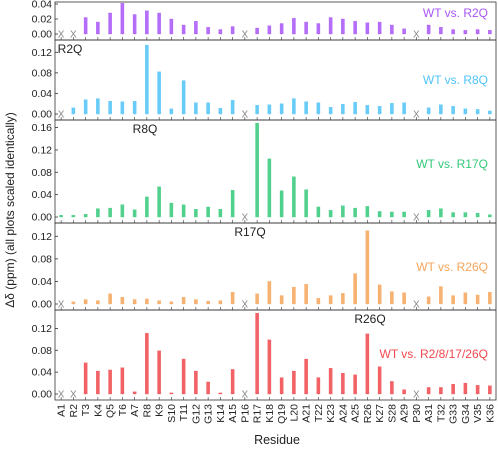 The width and height of the screenshot is (498, 449). What do you see at coordinates (245, 413) in the screenshot?
I see `x-tick-label: P16` at bounding box center [245, 413].